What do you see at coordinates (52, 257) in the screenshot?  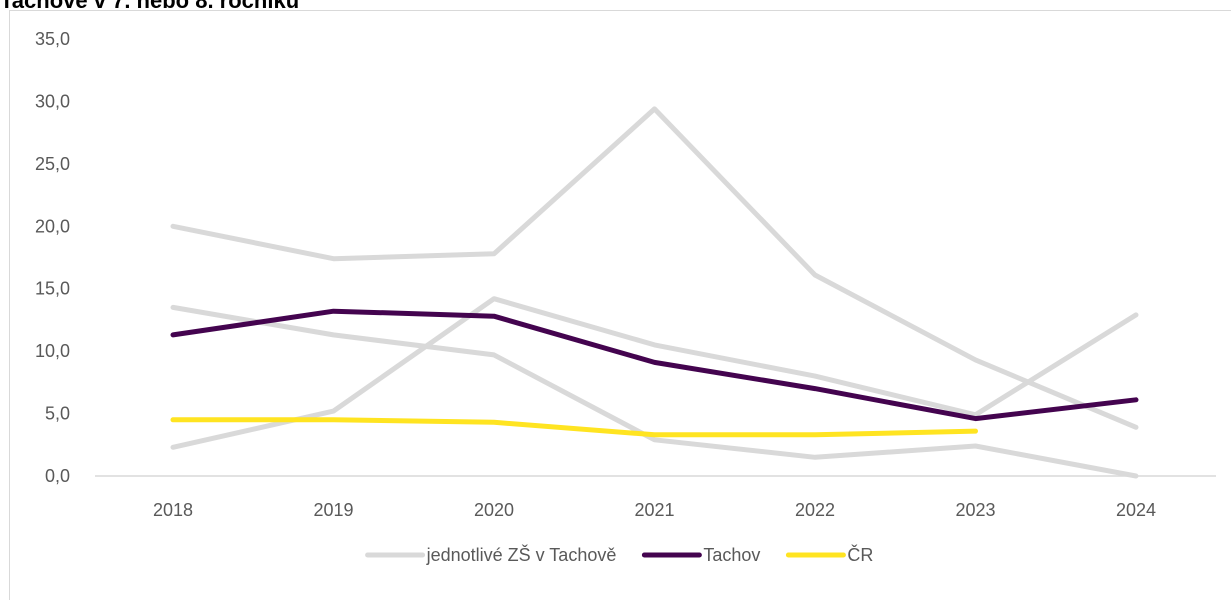 I see `y-axis: 0,0 5,0 10,0 15,0 20,0 25,0 30,0 35,0` at bounding box center [52, 257].